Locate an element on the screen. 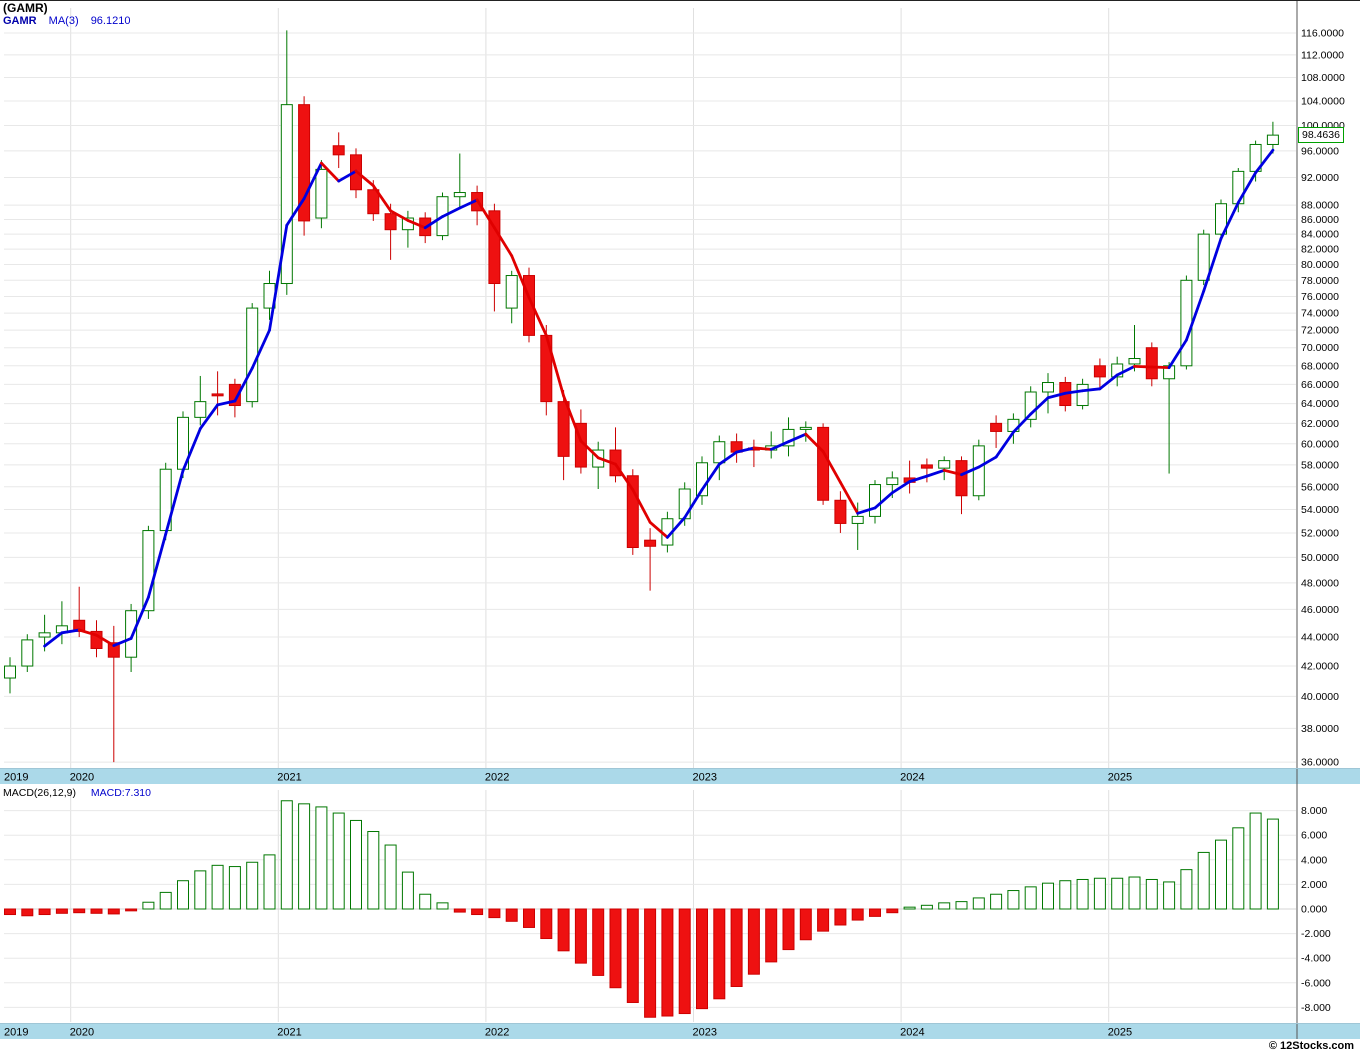 The height and width of the screenshot is (1056, 1360). macd-axis-tick-label: -6.000 is located at coordinates (1316, 983).